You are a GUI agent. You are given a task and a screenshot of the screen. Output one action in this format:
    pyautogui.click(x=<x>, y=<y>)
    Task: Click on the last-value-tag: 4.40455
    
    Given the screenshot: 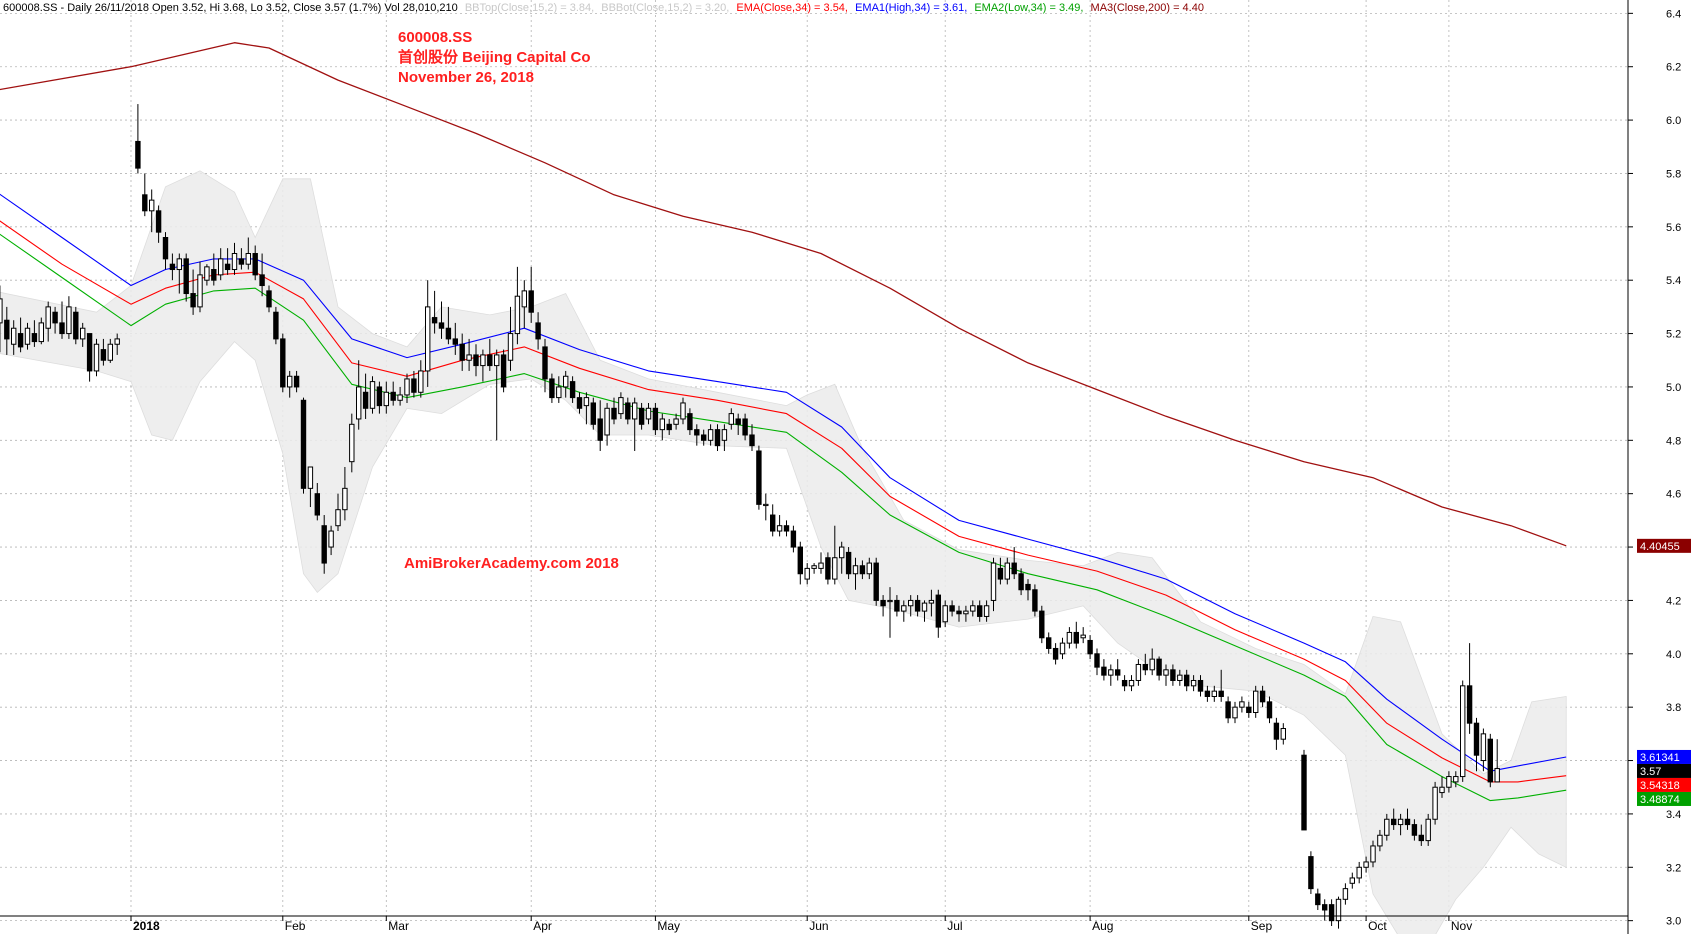 What is the action you would take?
    pyautogui.click(x=1664, y=545)
    